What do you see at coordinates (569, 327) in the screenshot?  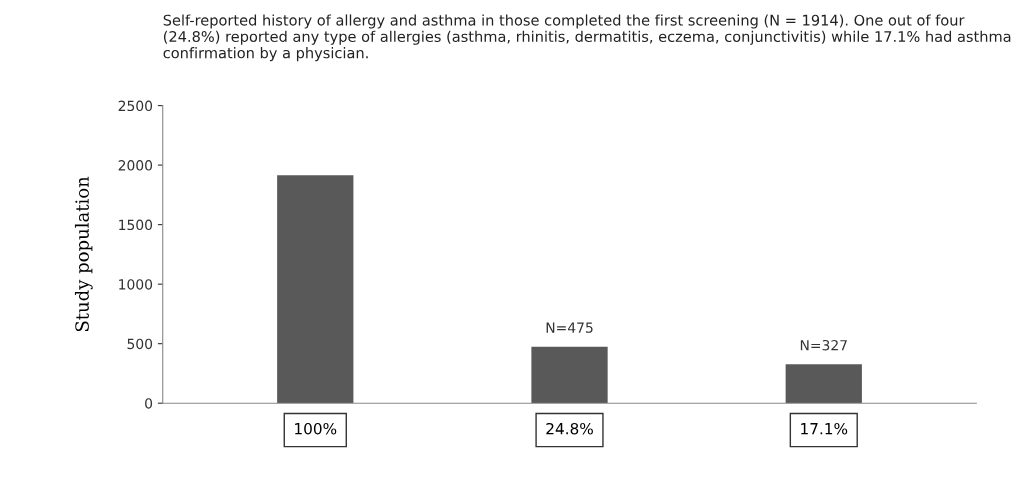 I see `data-label: N=475` at bounding box center [569, 327].